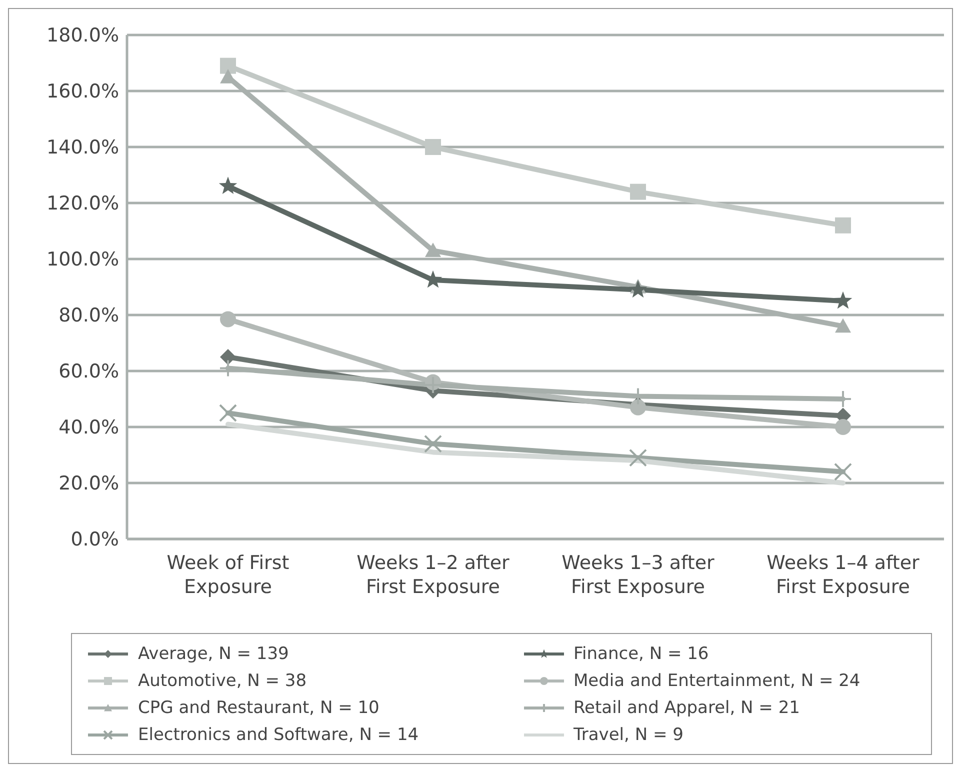  What do you see at coordinates (88, 371) in the screenshot?
I see `y-tick-label: 60.0%` at bounding box center [88, 371].